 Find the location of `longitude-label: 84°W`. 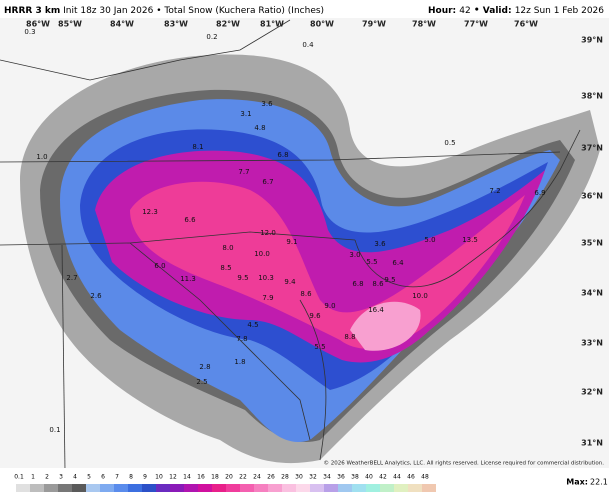

longitude-label: 84°W is located at coordinates (122, 24).